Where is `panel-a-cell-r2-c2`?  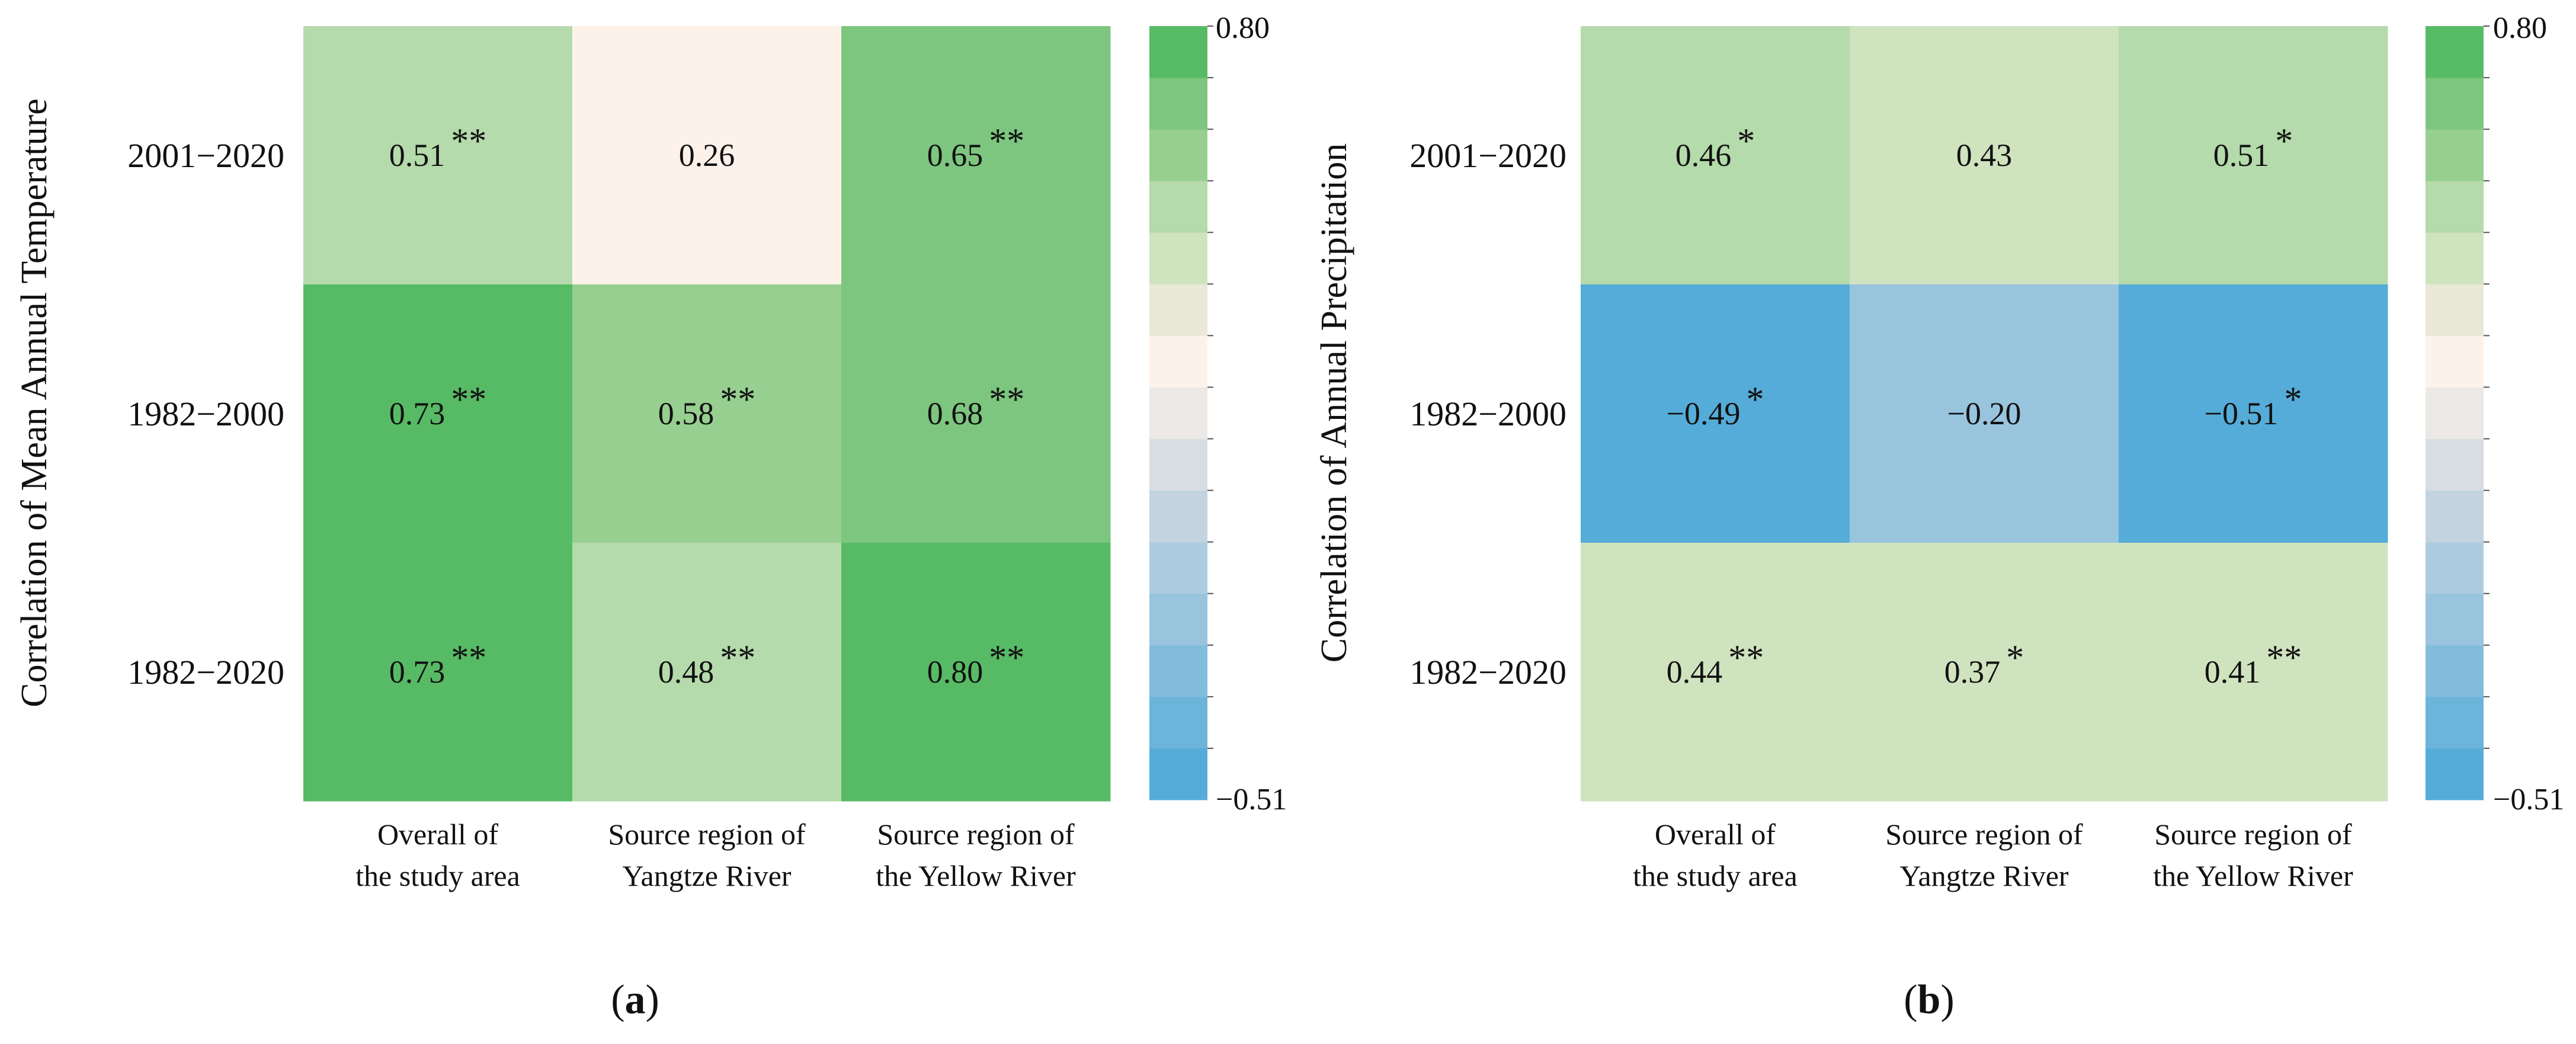
panel-a-cell-r2-c2 is located at coordinates (707, 413).